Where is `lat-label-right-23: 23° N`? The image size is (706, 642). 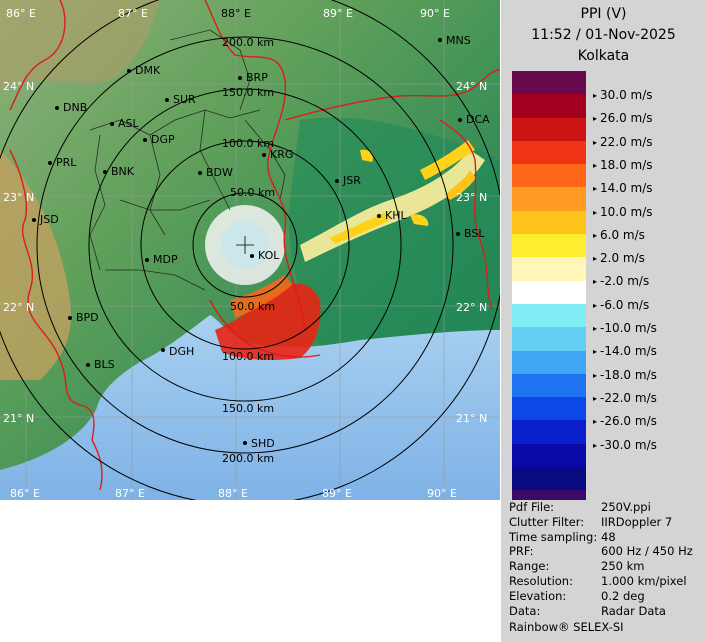
lat-label-right-23: 23° N is located at coordinates (471, 197).